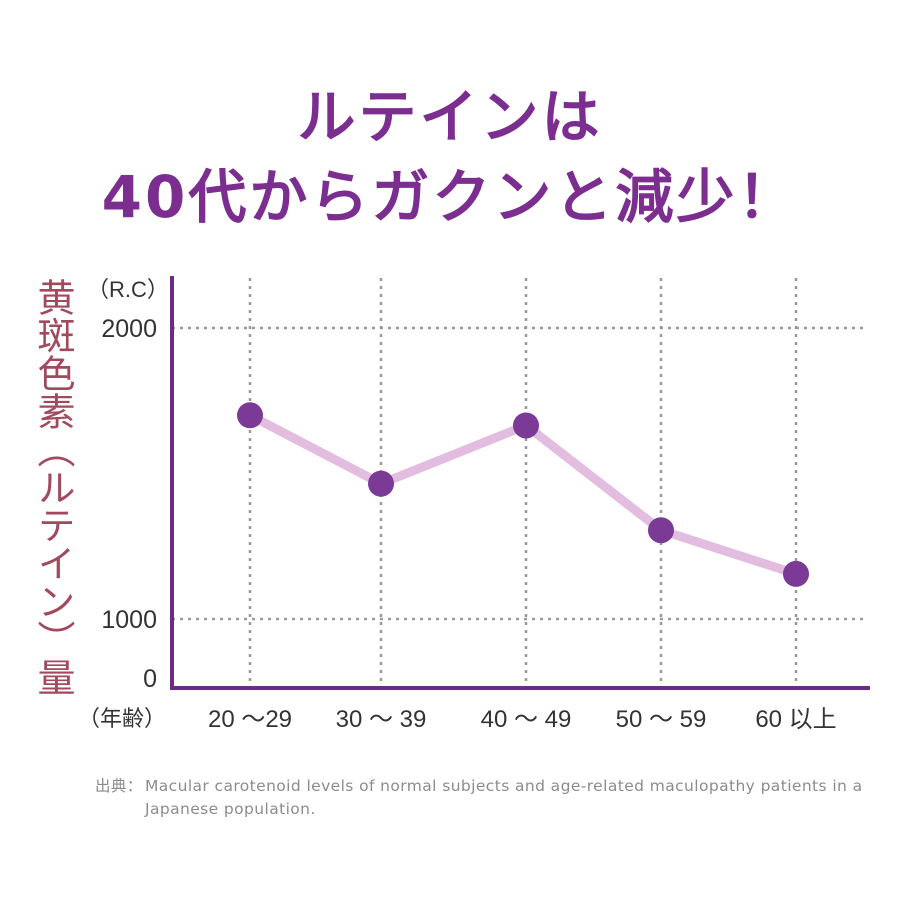 Image resolution: width=900 pixels, height=900 pixels. Describe the element at coordinates (250, 719) in the screenshot. I see `x-tick-label: 20 ～29` at that location.